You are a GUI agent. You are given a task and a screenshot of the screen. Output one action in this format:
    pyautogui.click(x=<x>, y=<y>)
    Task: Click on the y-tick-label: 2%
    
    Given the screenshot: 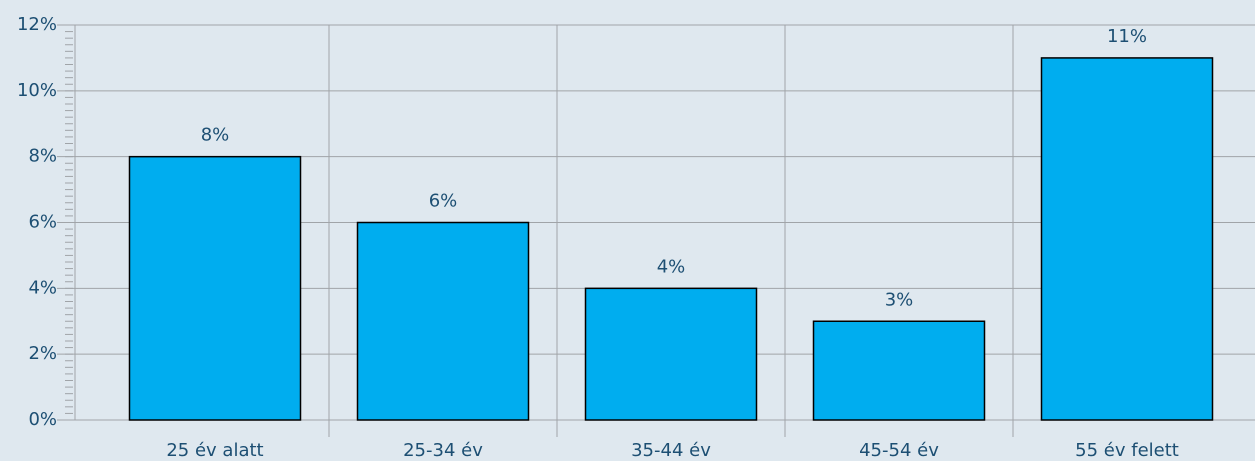 What is the action you would take?
    pyautogui.click(x=42, y=353)
    